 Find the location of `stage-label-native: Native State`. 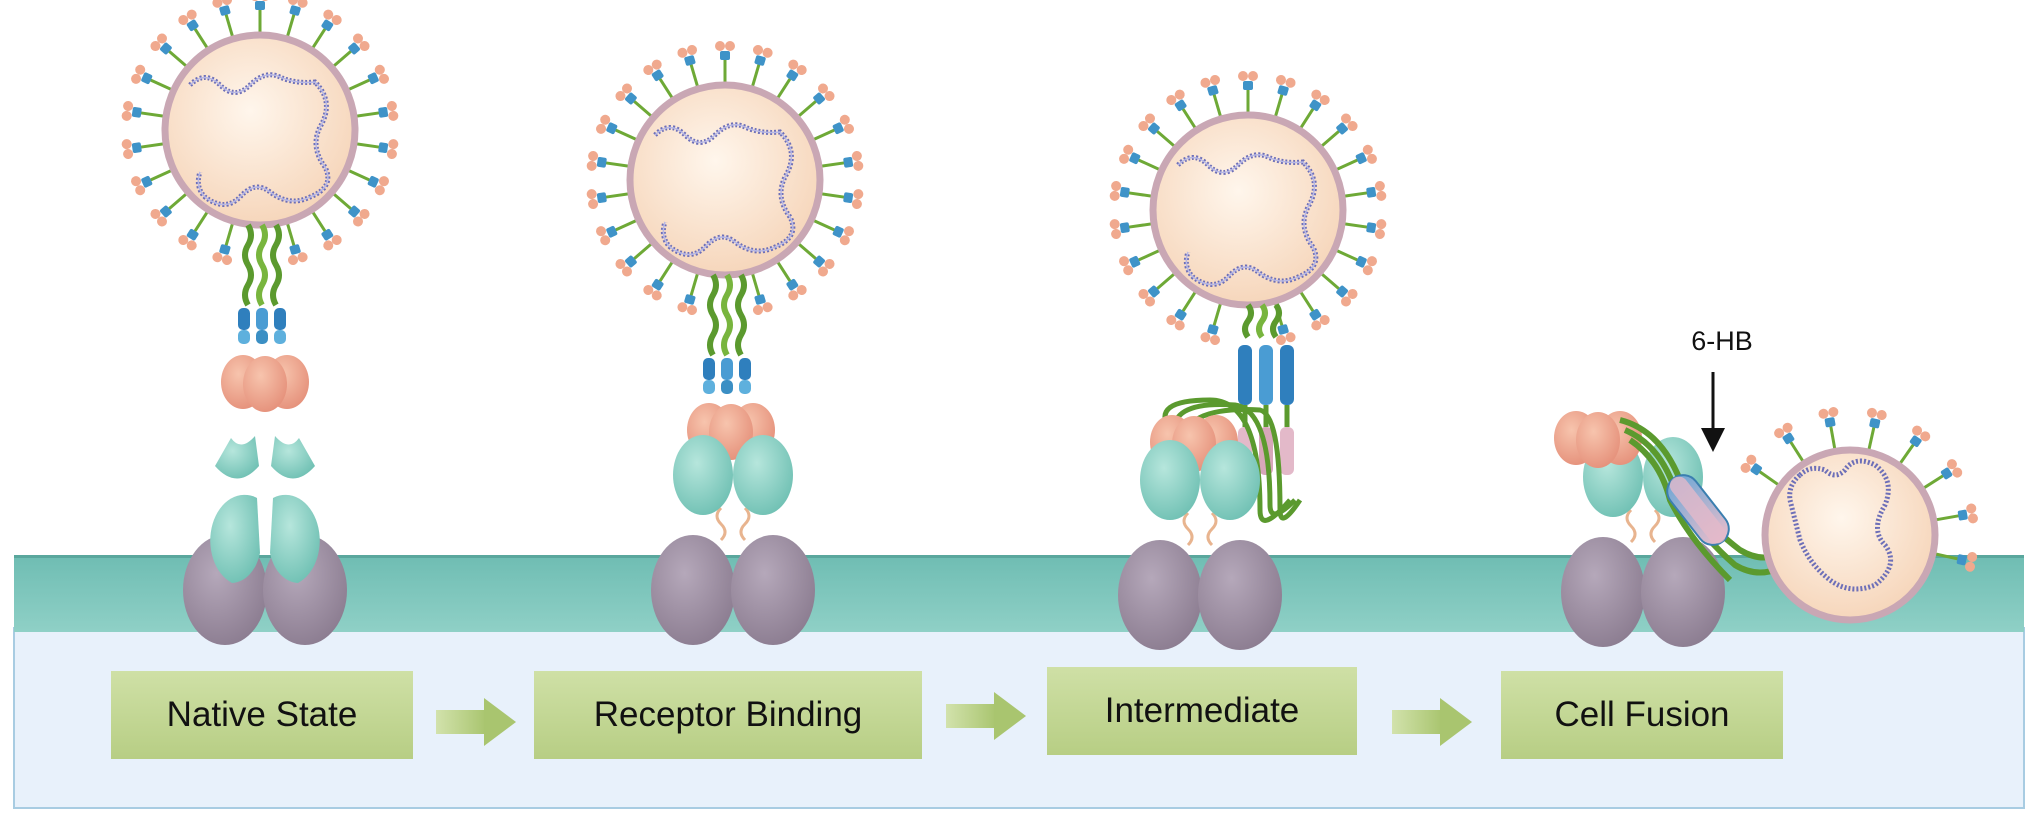

stage-label-native: Native State is located at coordinates (262, 715).